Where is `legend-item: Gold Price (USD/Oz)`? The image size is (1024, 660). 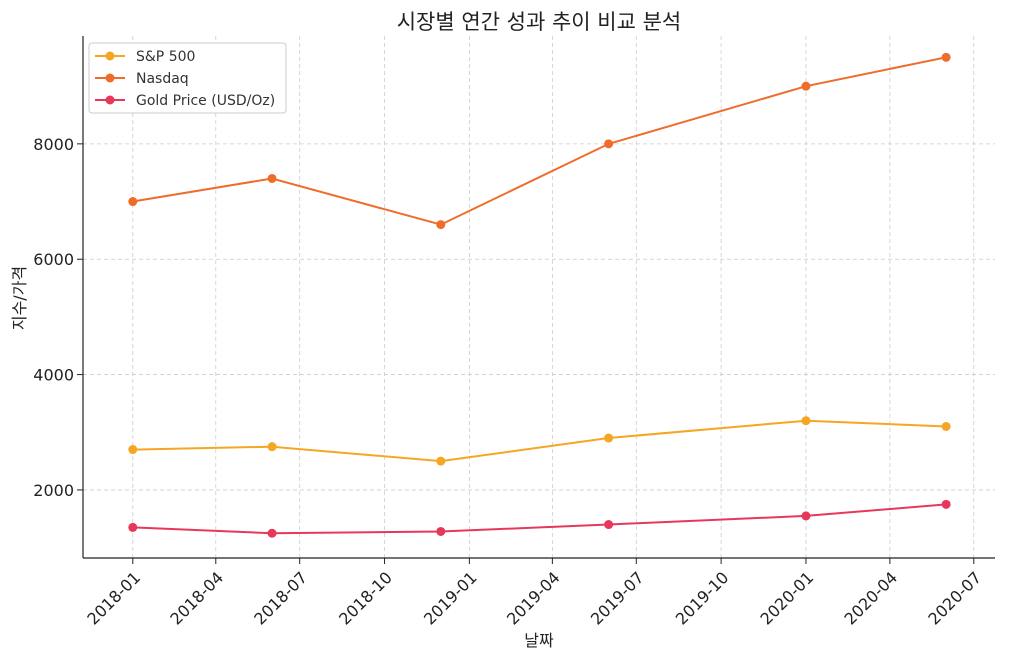 legend-item: Gold Price (USD/Oz) is located at coordinates (185, 101).